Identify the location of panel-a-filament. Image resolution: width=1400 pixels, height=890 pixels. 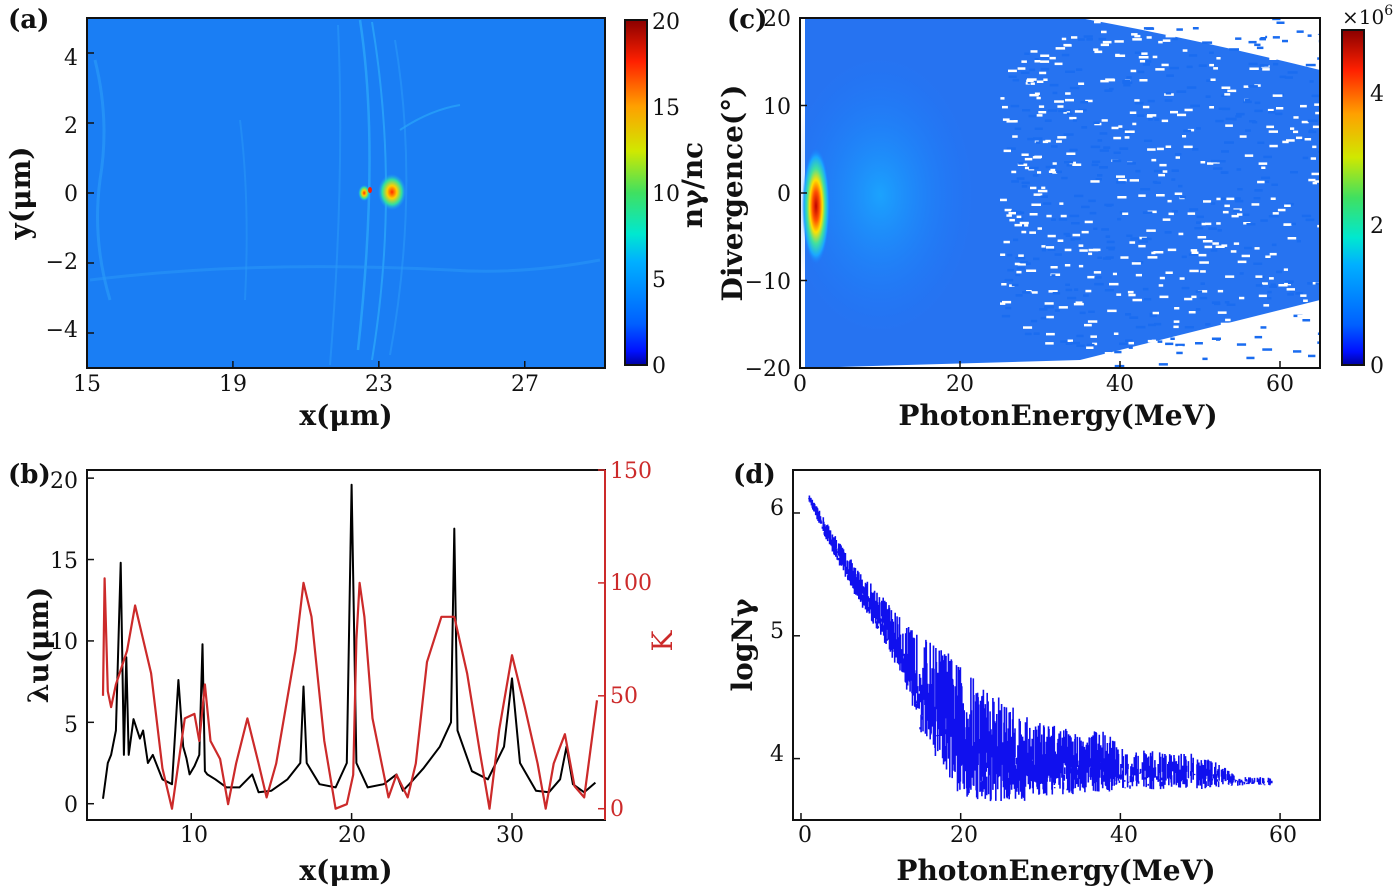
(102, 180).